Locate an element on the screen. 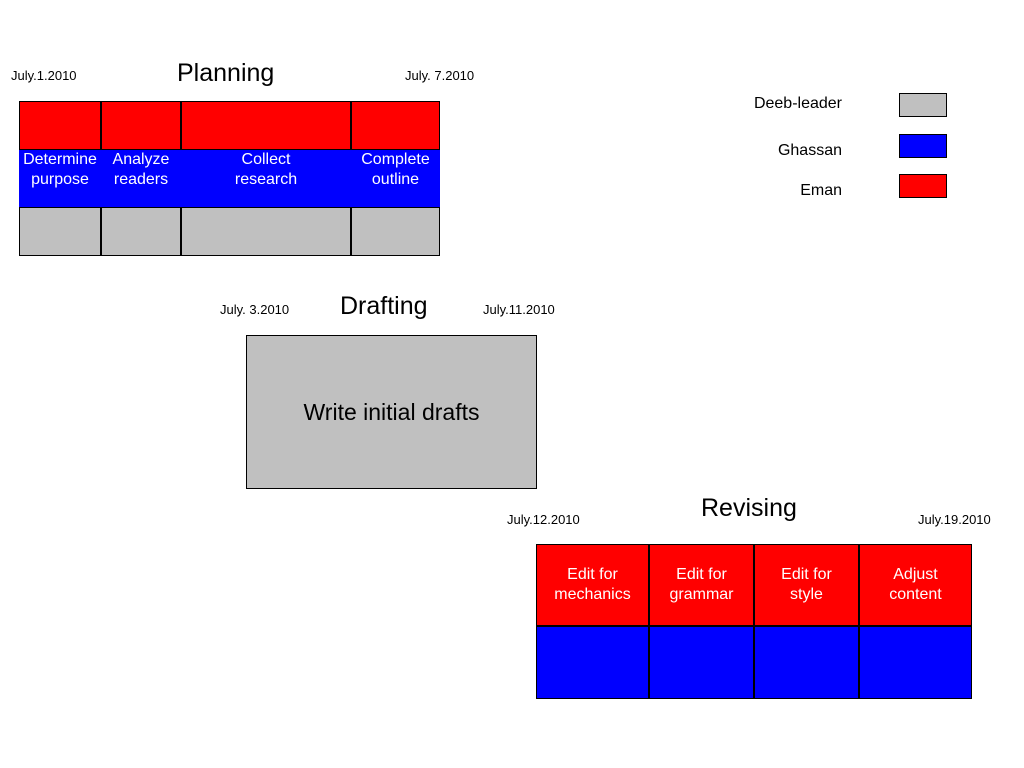 The width and height of the screenshot is (1024, 768). drafting-end-date: July.11.2010 is located at coordinates (519, 309).